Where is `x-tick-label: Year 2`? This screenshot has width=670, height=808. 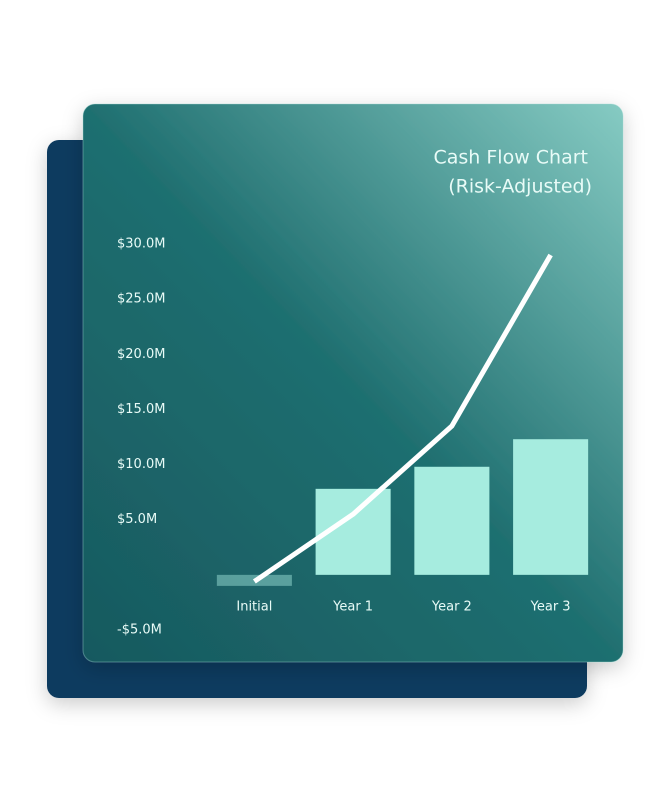
x-tick-label: Year 2 is located at coordinates (451, 607).